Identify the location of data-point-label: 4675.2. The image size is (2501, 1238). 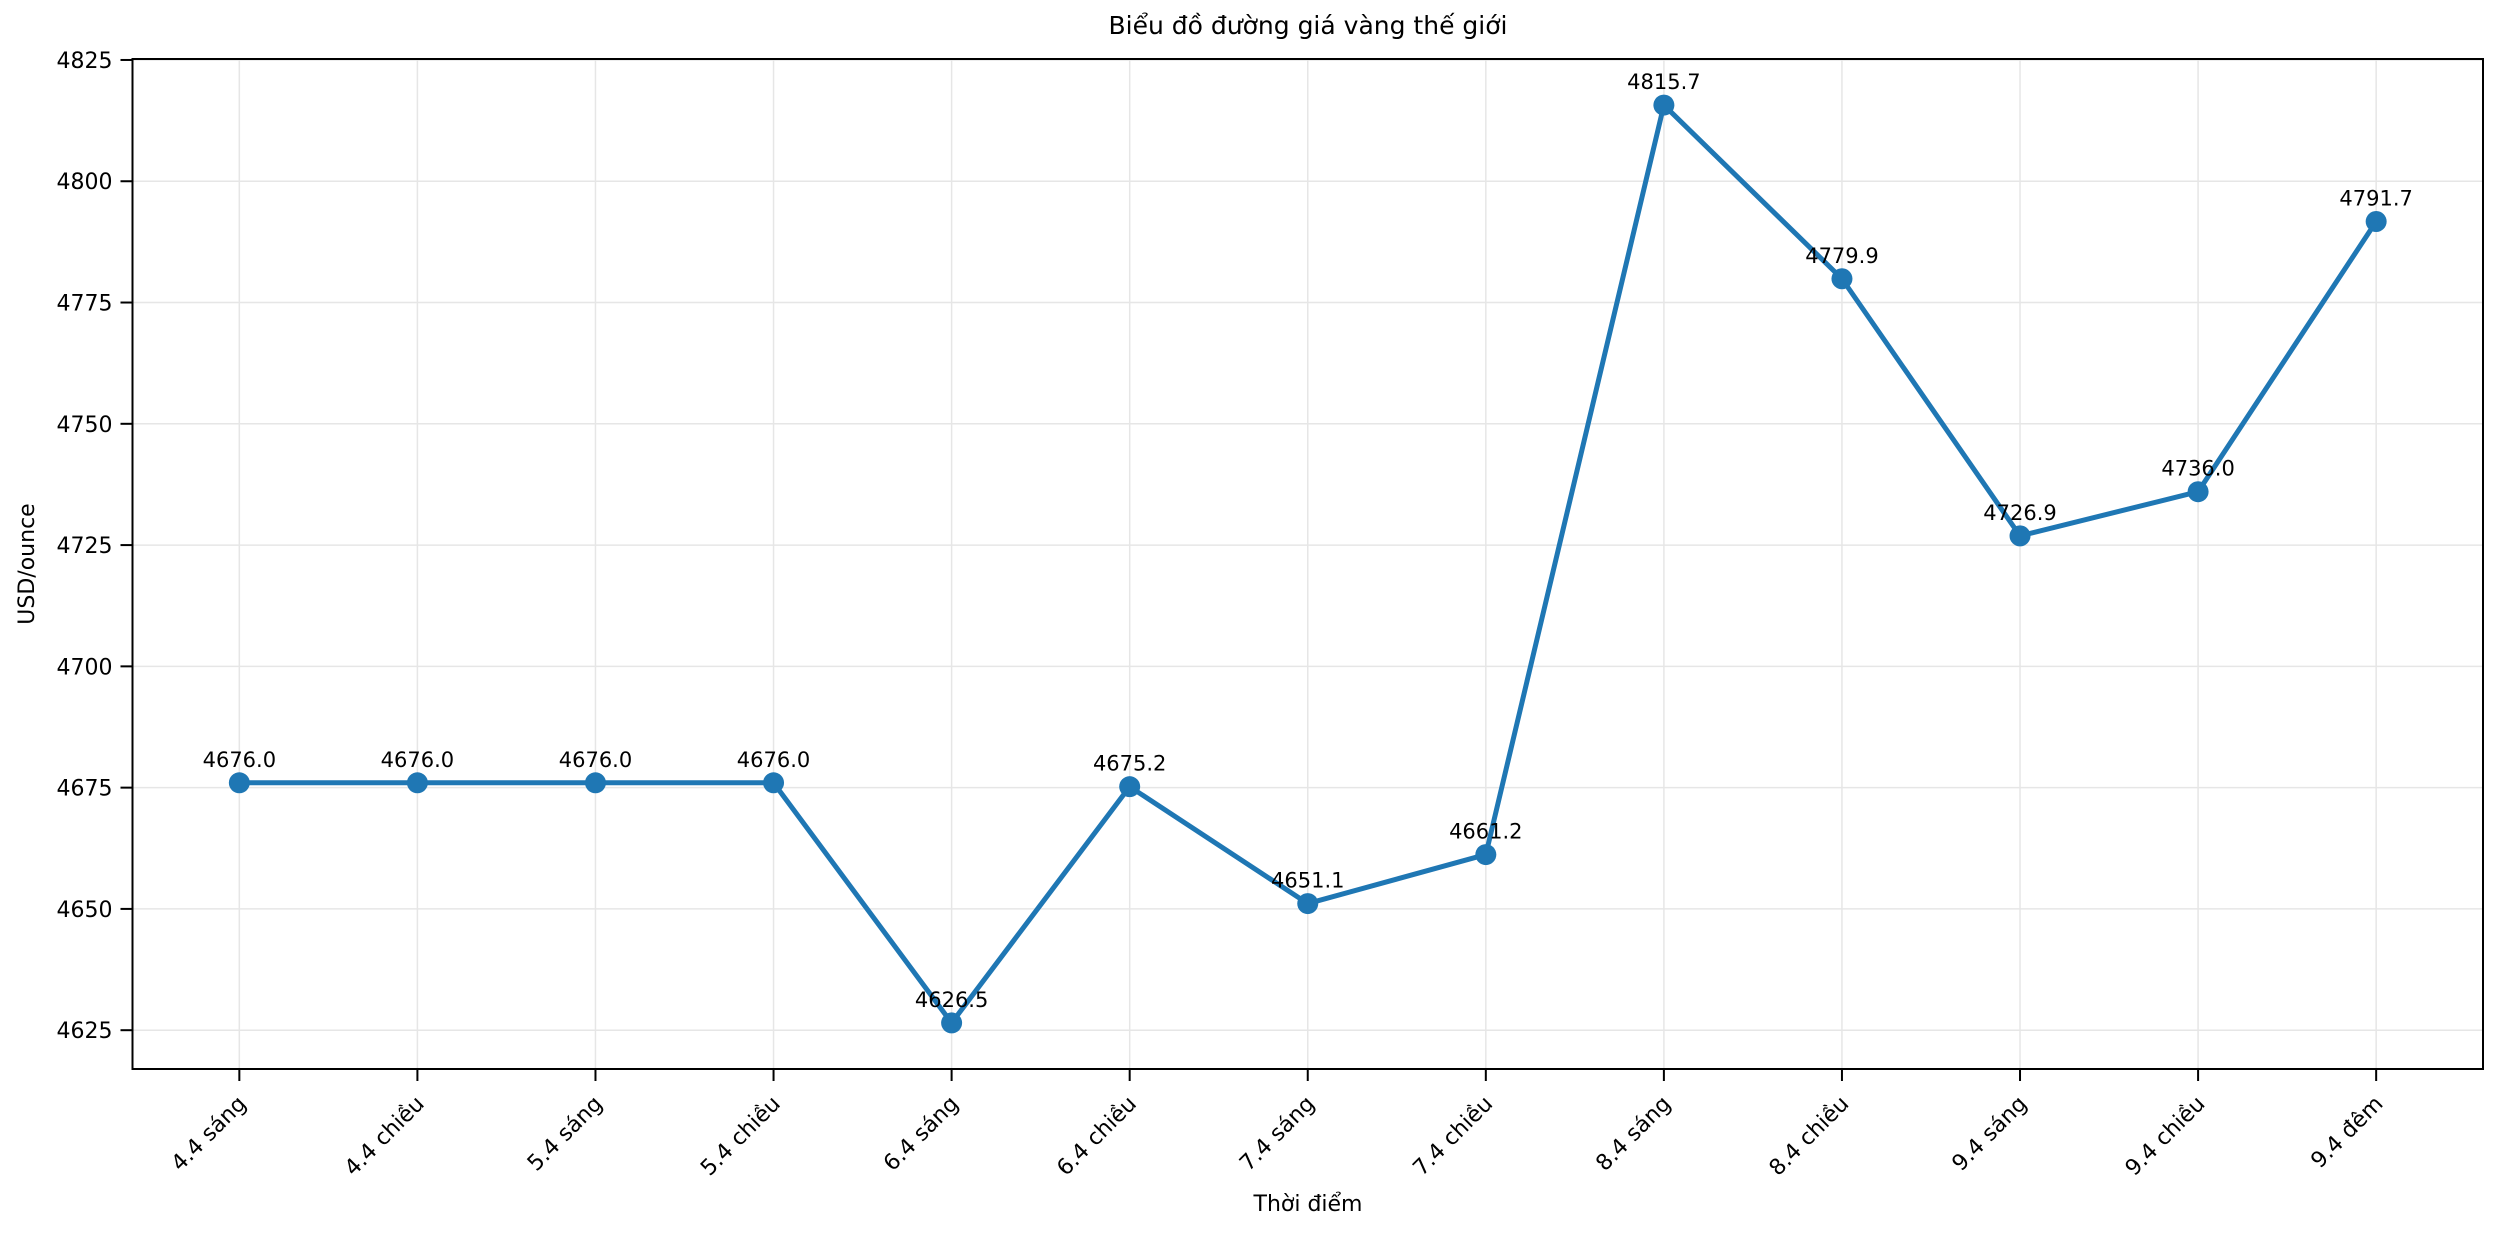
(1129, 764).